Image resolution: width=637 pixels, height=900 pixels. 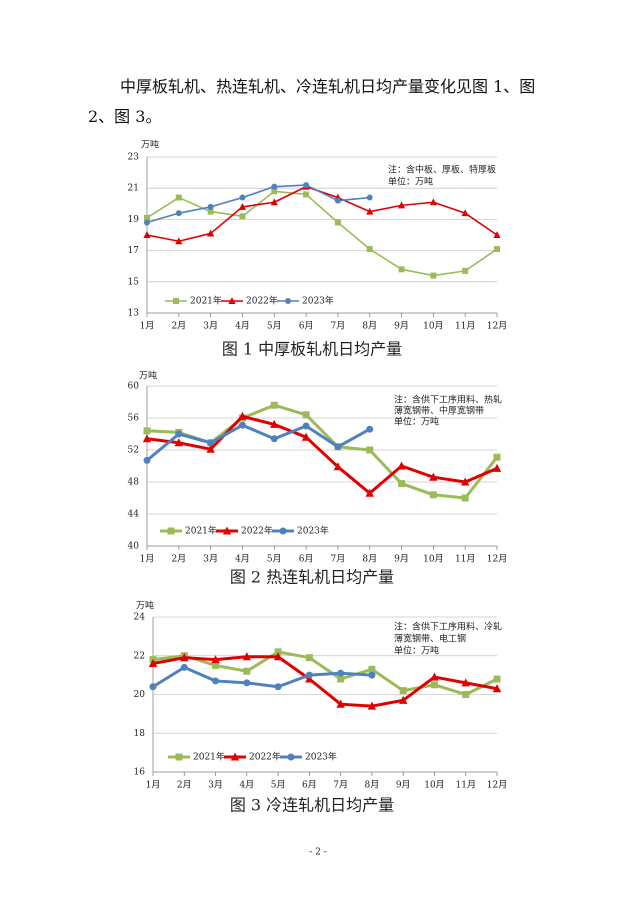 What do you see at coordinates (134, 483) in the screenshot?
I see `y-tick-label: 48` at bounding box center [134, 483].